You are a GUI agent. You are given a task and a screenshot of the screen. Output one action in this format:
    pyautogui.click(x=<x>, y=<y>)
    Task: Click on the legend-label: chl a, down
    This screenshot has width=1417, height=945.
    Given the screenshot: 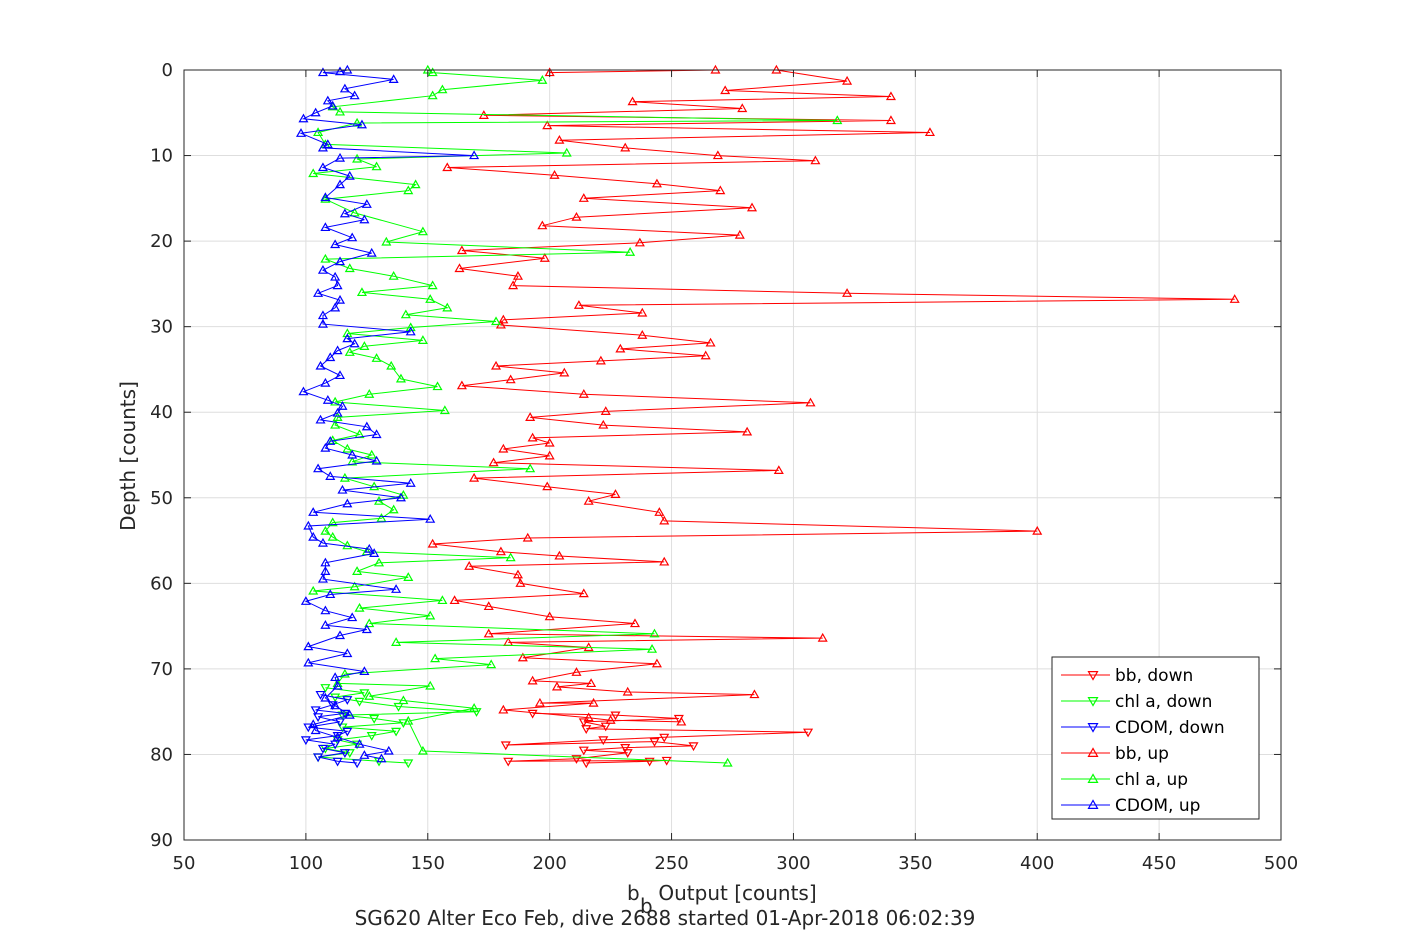 What is the action you would take?
    pyautogui.click(x=1163, y=702)
    